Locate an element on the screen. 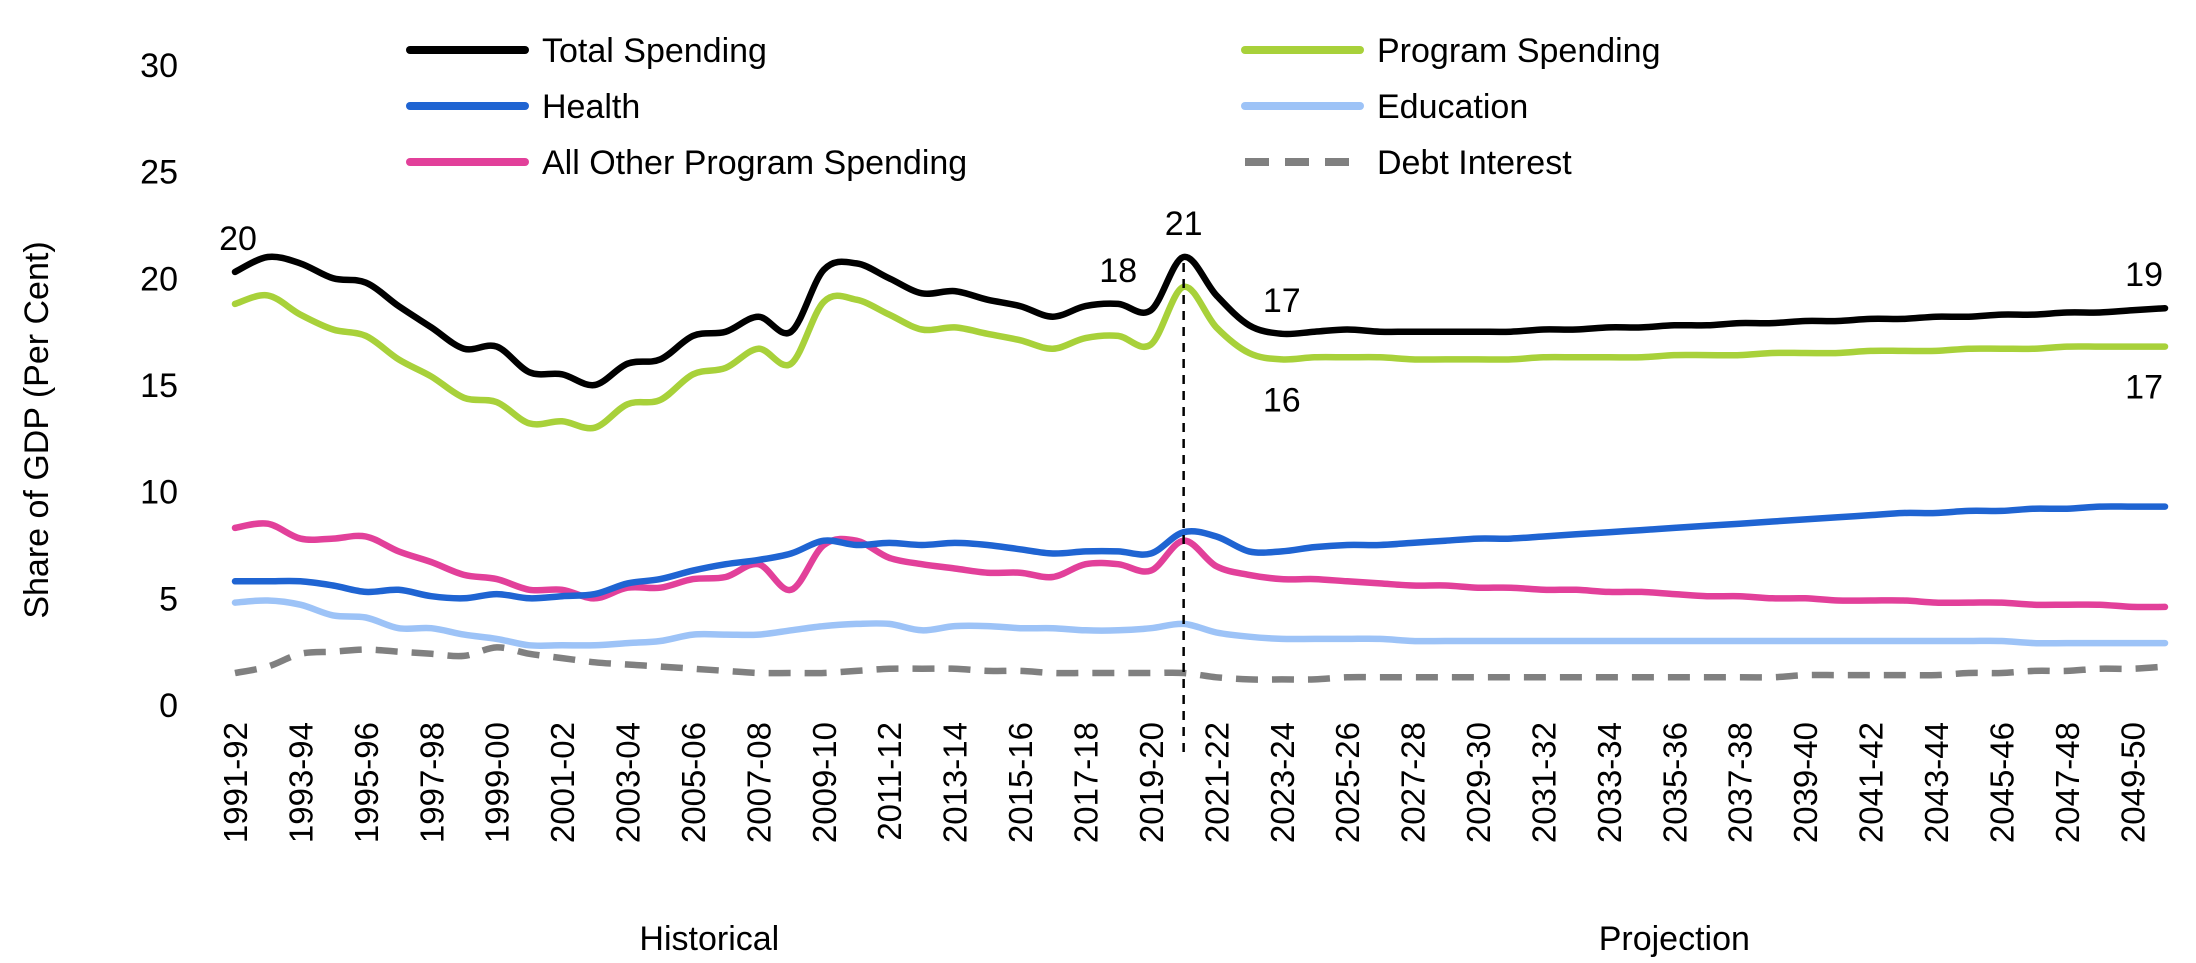 This screenshot has height=963, width=2196. x-tick-label-2049-50: 2049-50 is located at coordinates (2132, 782).